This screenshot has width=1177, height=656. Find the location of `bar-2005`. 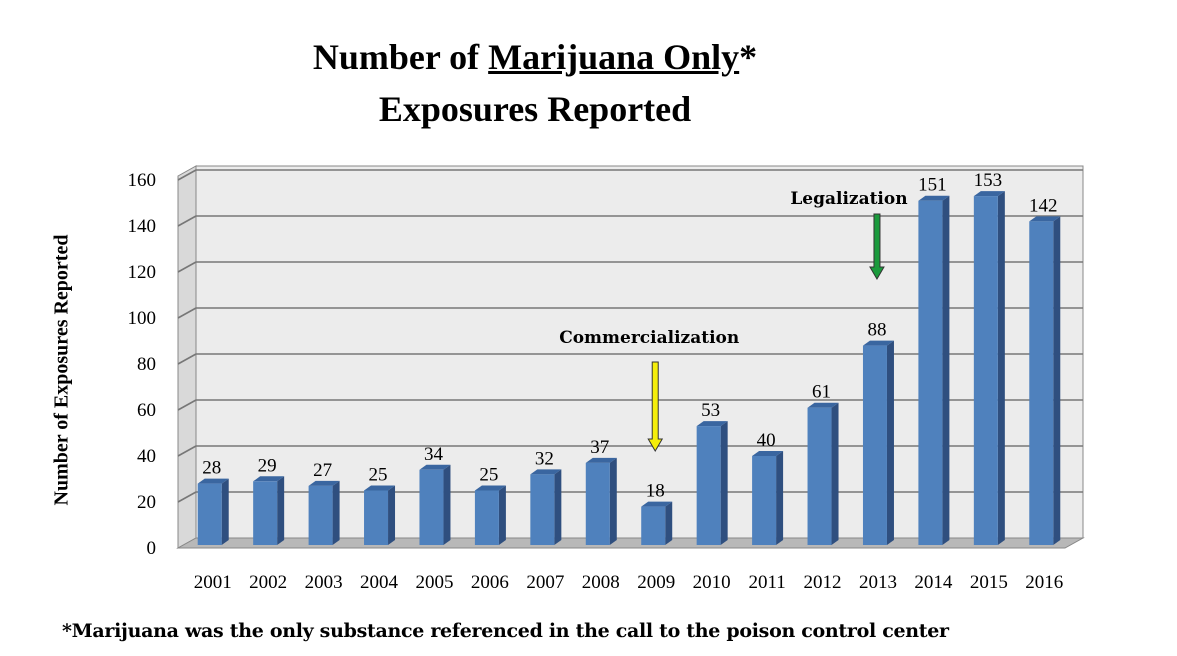

bar-2005 is located at coordinates (435, 504).